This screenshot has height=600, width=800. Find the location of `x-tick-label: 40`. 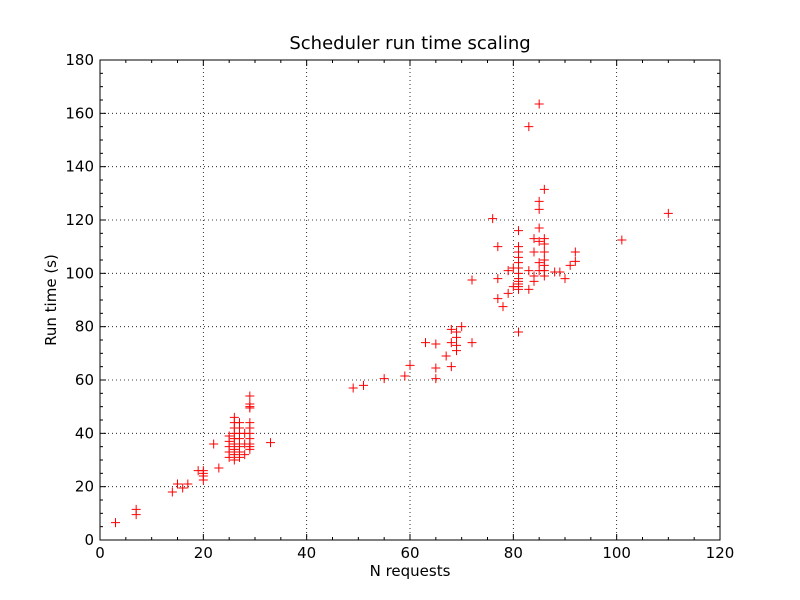

x-tick-label: 40 is located at coordinates (306, 553).